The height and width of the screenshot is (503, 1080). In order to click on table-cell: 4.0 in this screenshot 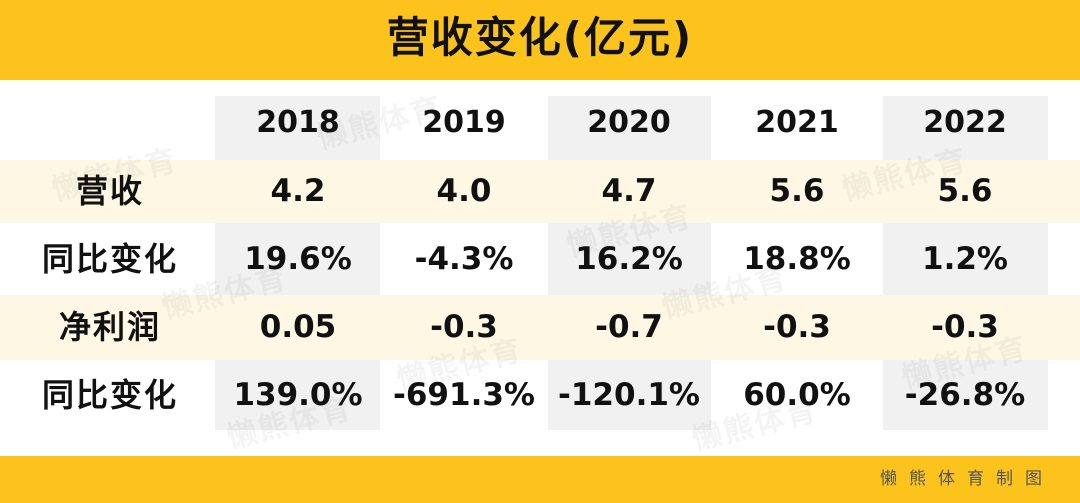, I will do `click(464, 191)`.